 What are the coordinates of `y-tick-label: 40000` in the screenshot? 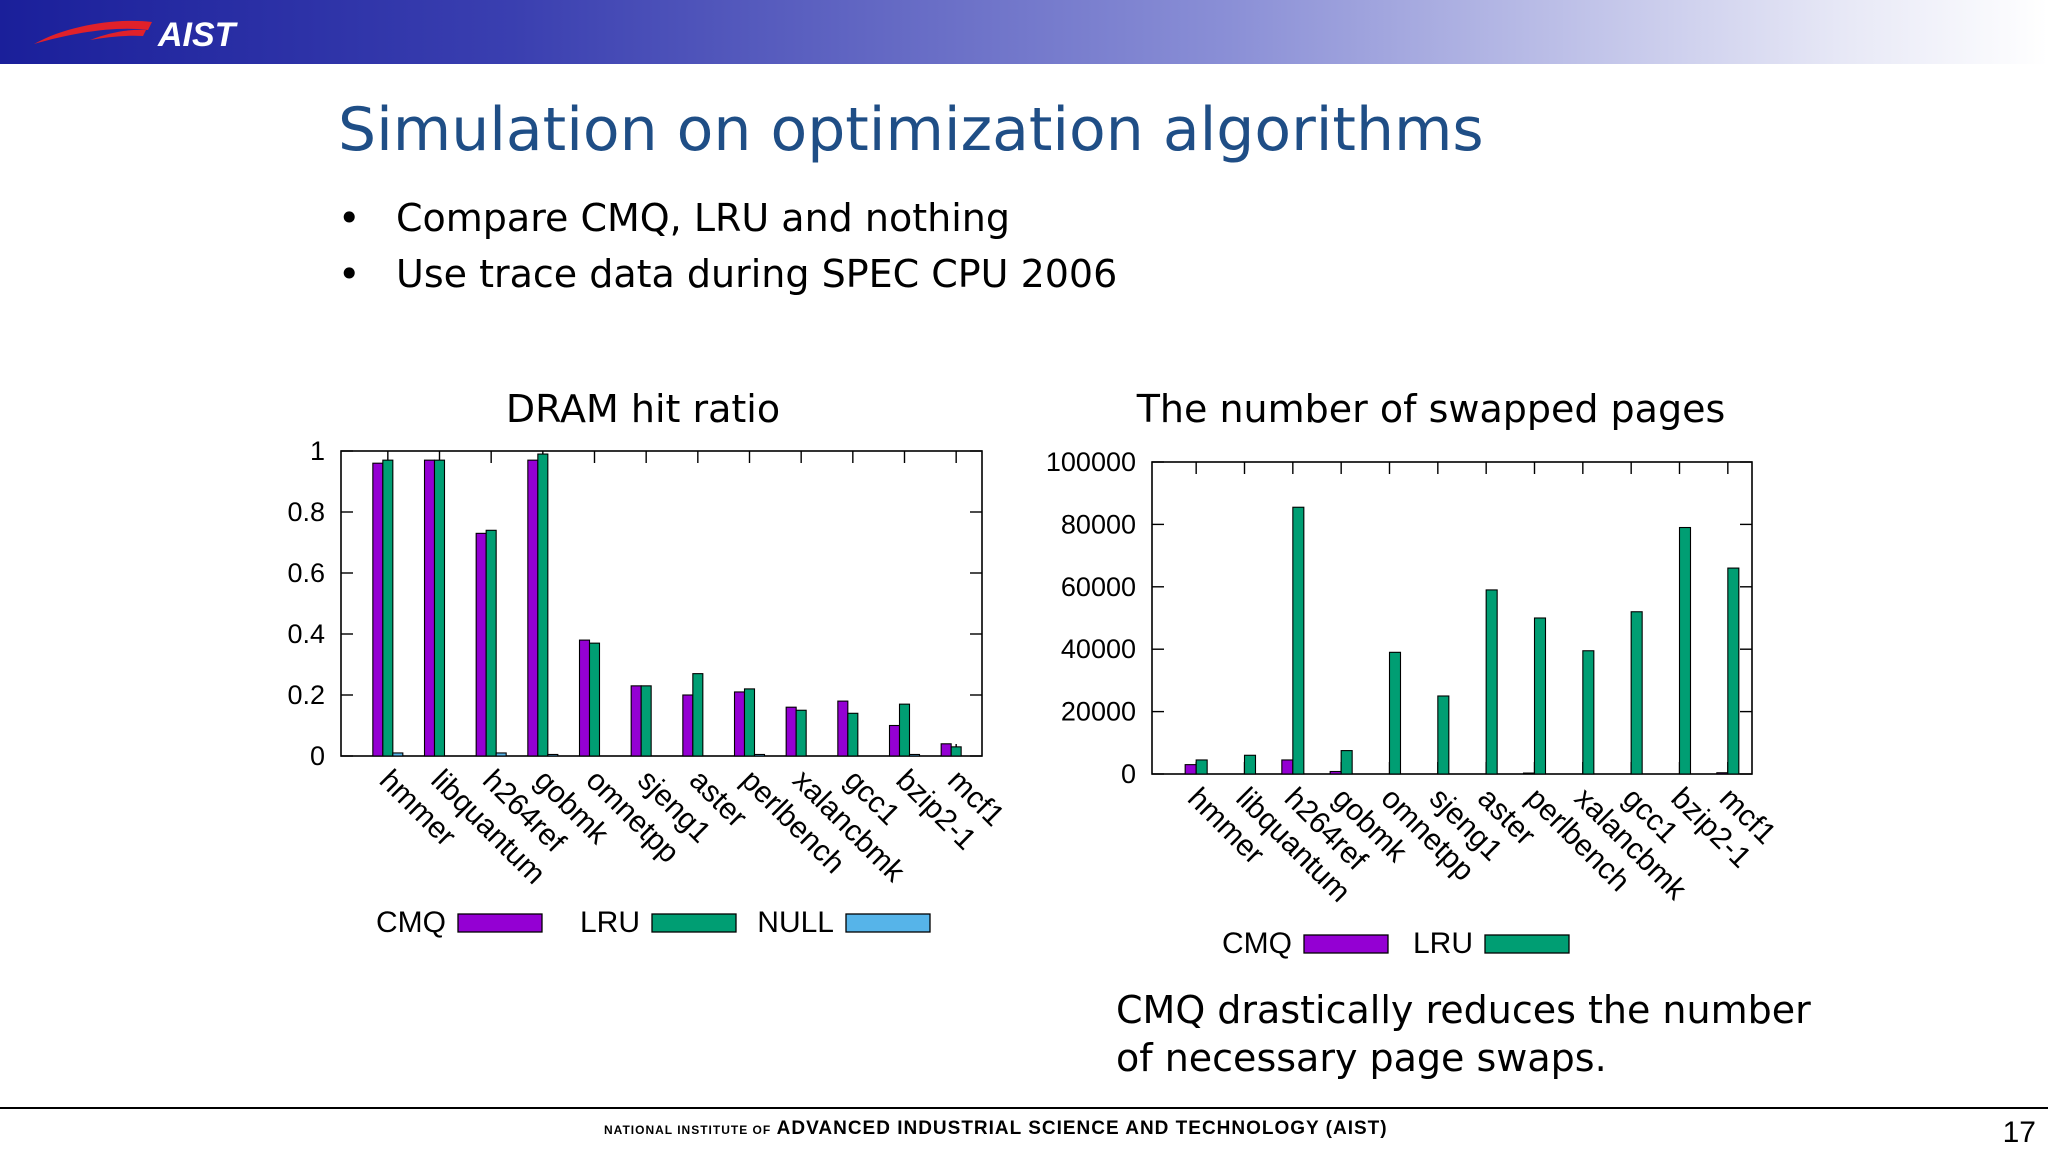 It's located at (1098, 649).